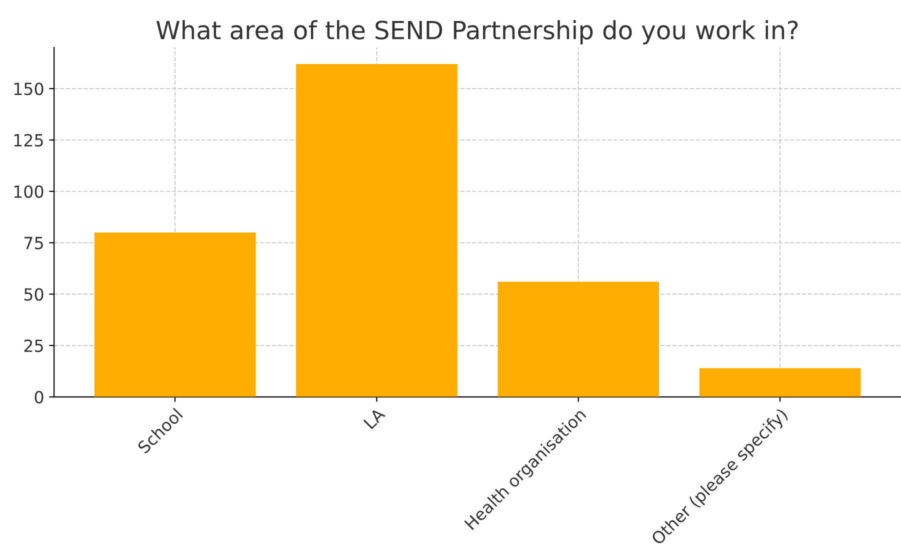  Describe the element at coordinates (29, 191) in the screenshot. I see `y-tick-label: 100` at that location.